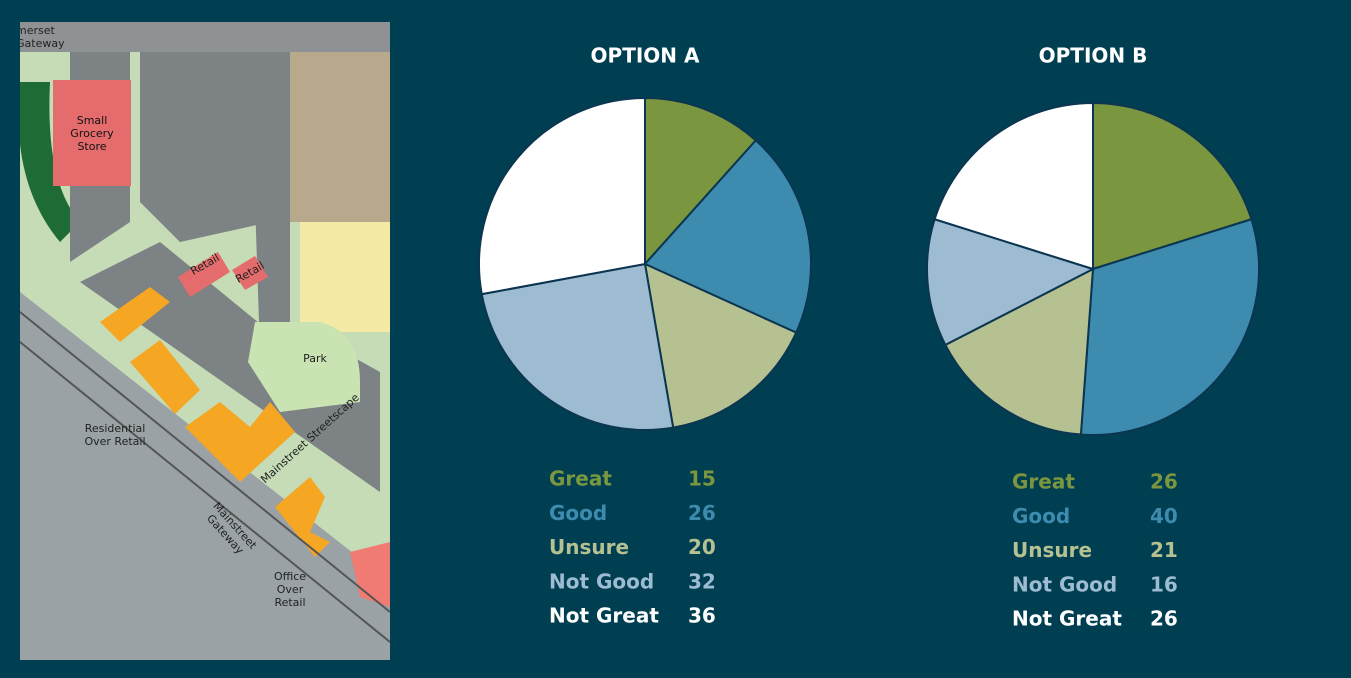 The height and width of the screenshot is (678, 1351). What do you see at coordinates (702, 479) in the screenshot?
I see `legend-value: 15` at bounding box center [702, 479].